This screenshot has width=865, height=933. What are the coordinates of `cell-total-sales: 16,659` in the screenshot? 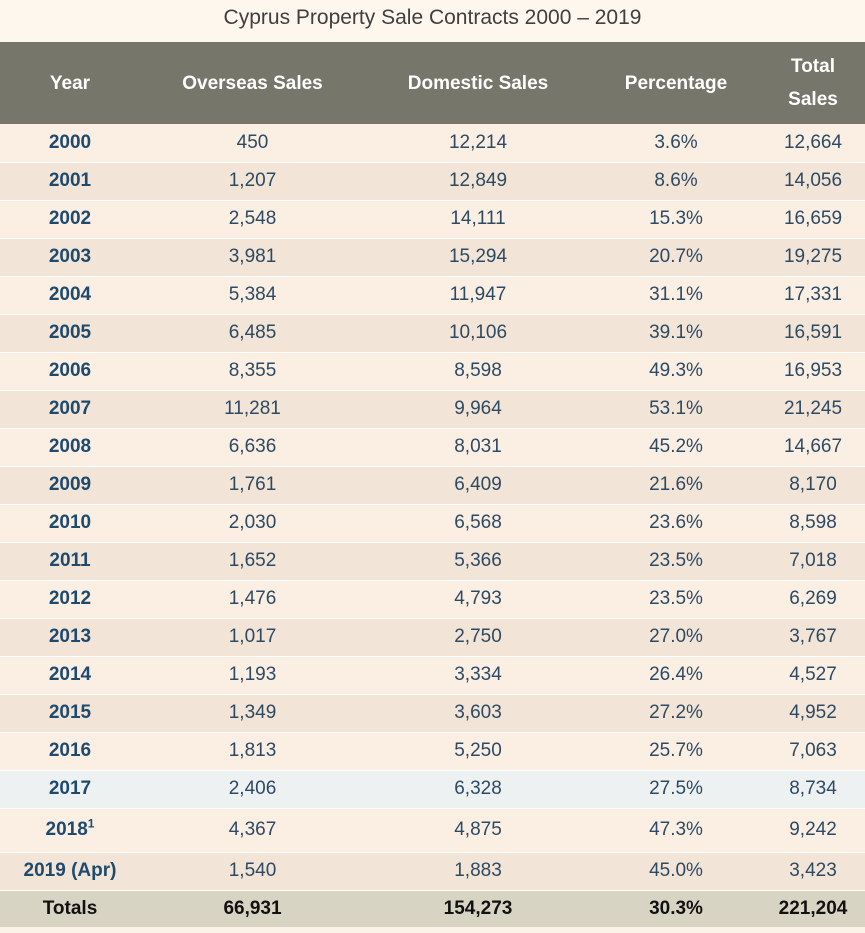 It's located at (813, 219).